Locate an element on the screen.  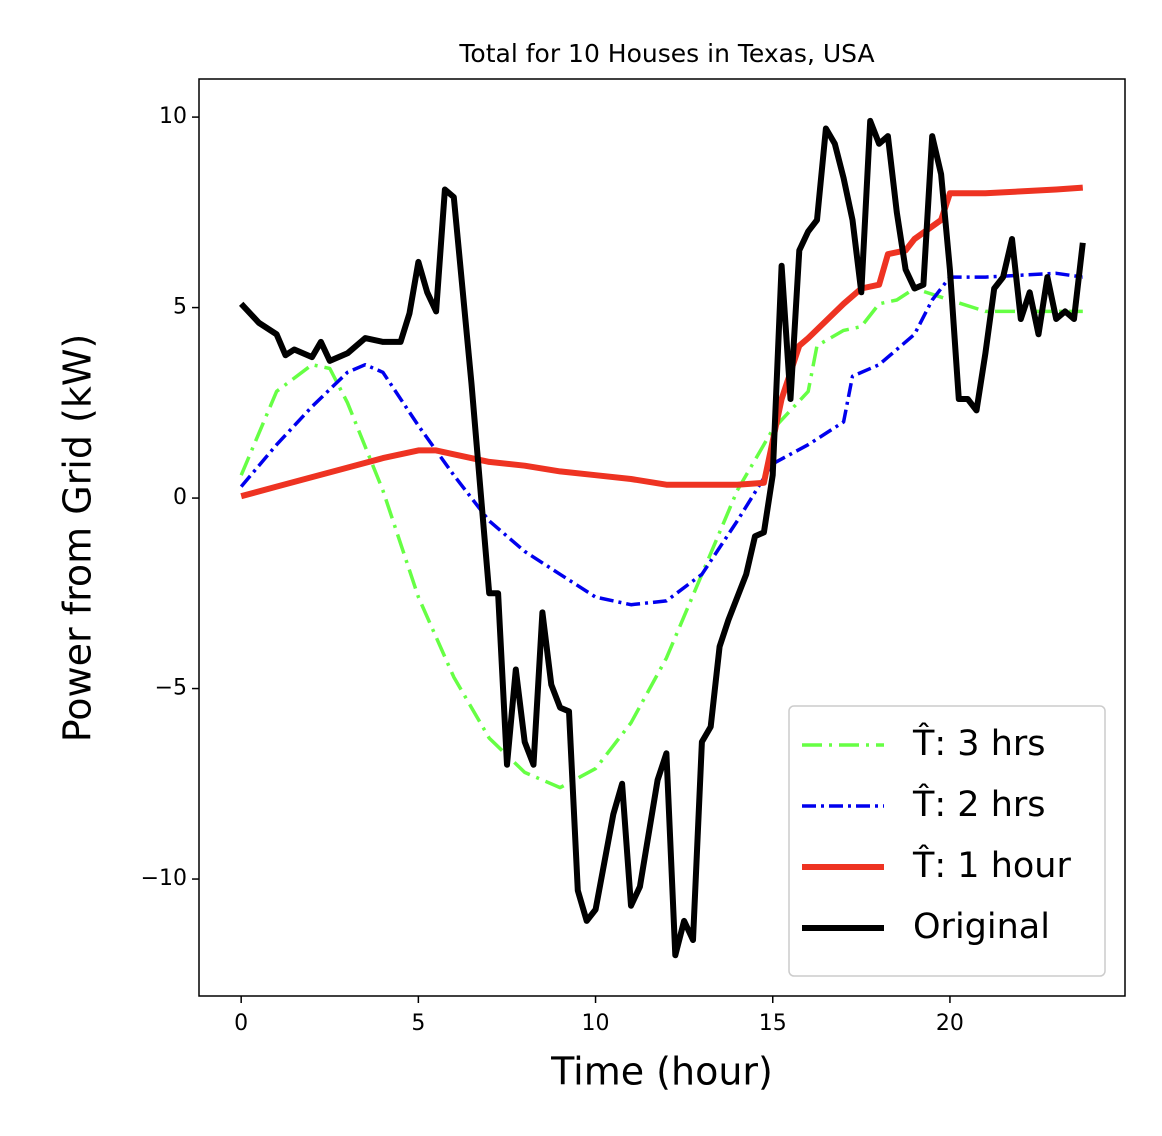
x-tick-label: 20 is located at coordinates (950, 1023).